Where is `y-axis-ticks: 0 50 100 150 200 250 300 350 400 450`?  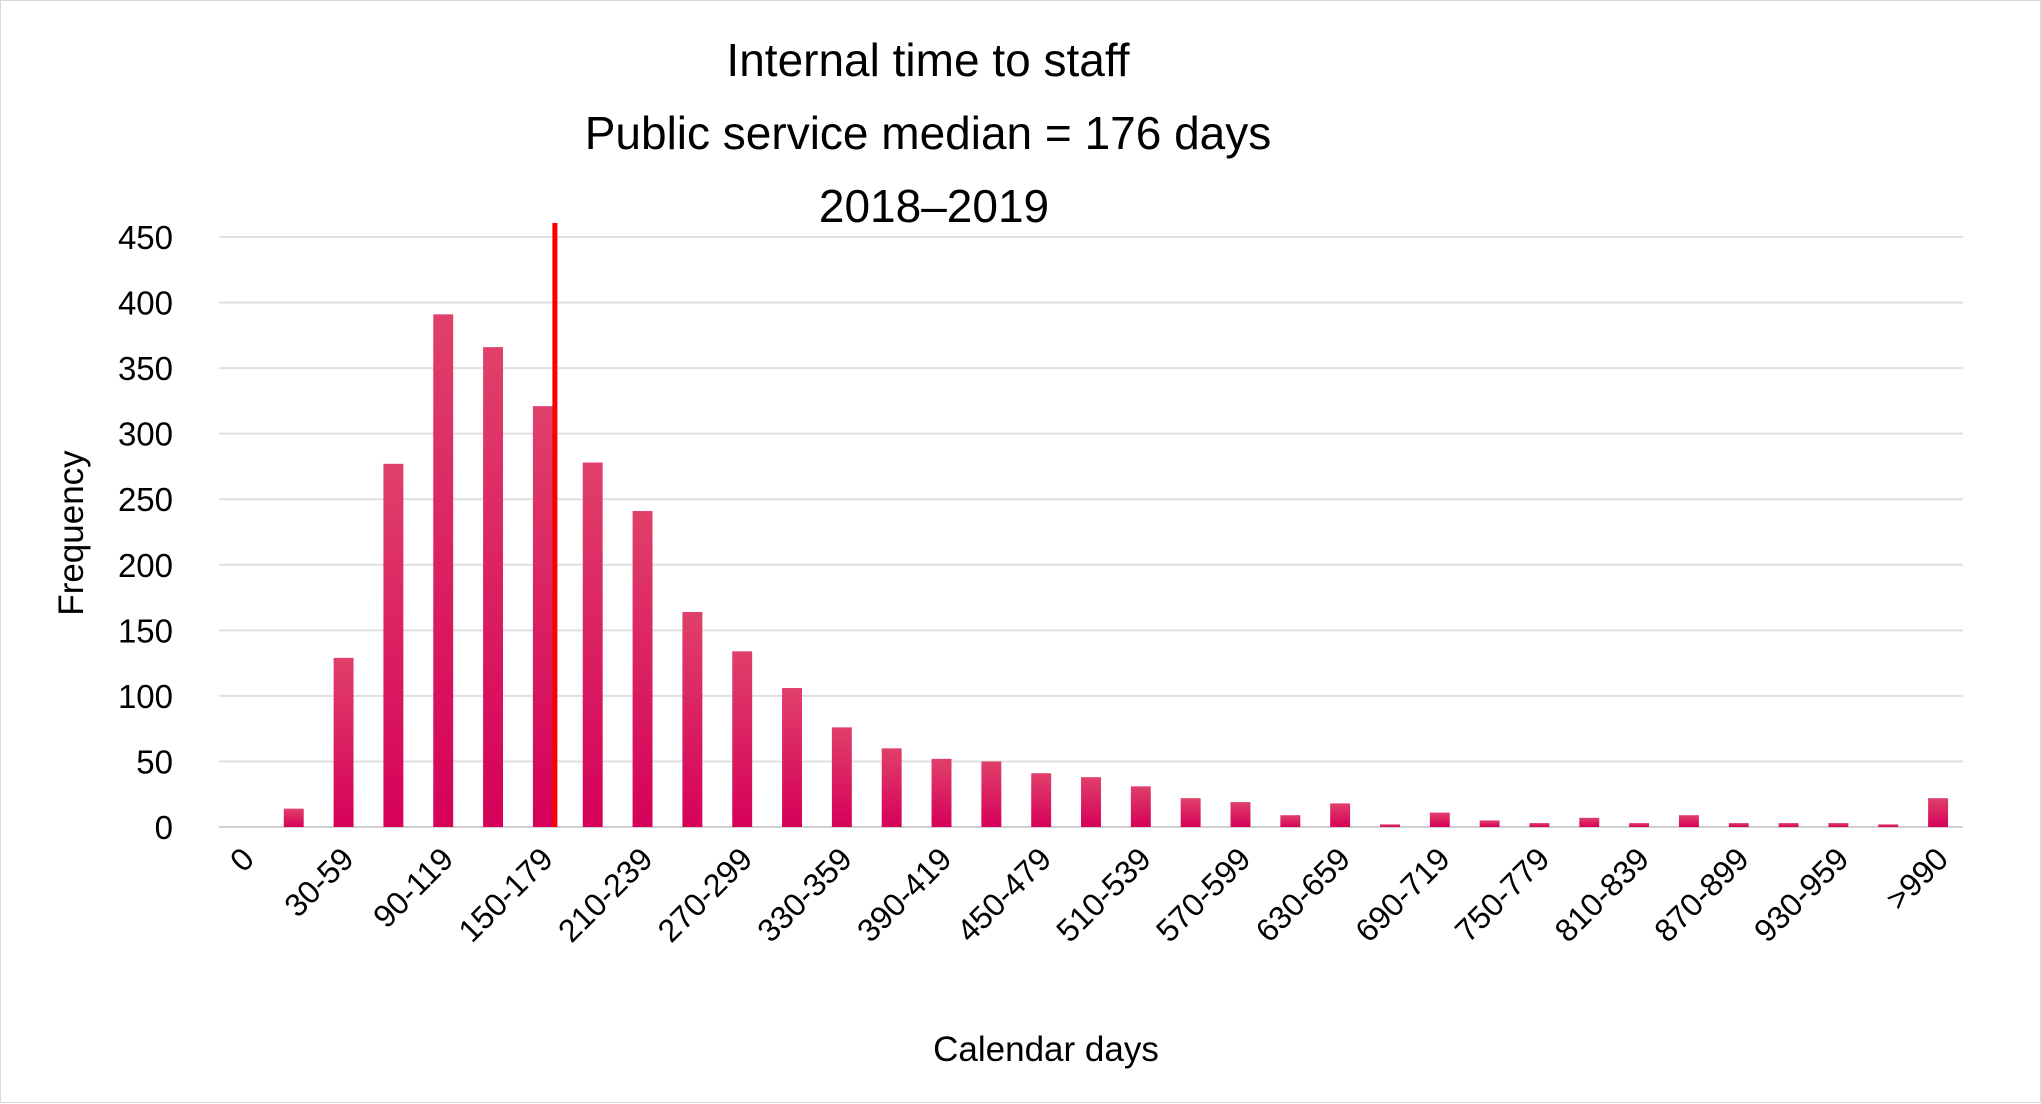
y-axis-ticks: 0 50 100 150 200 250 300 350 400 450 is located at coordinates (145, 532).